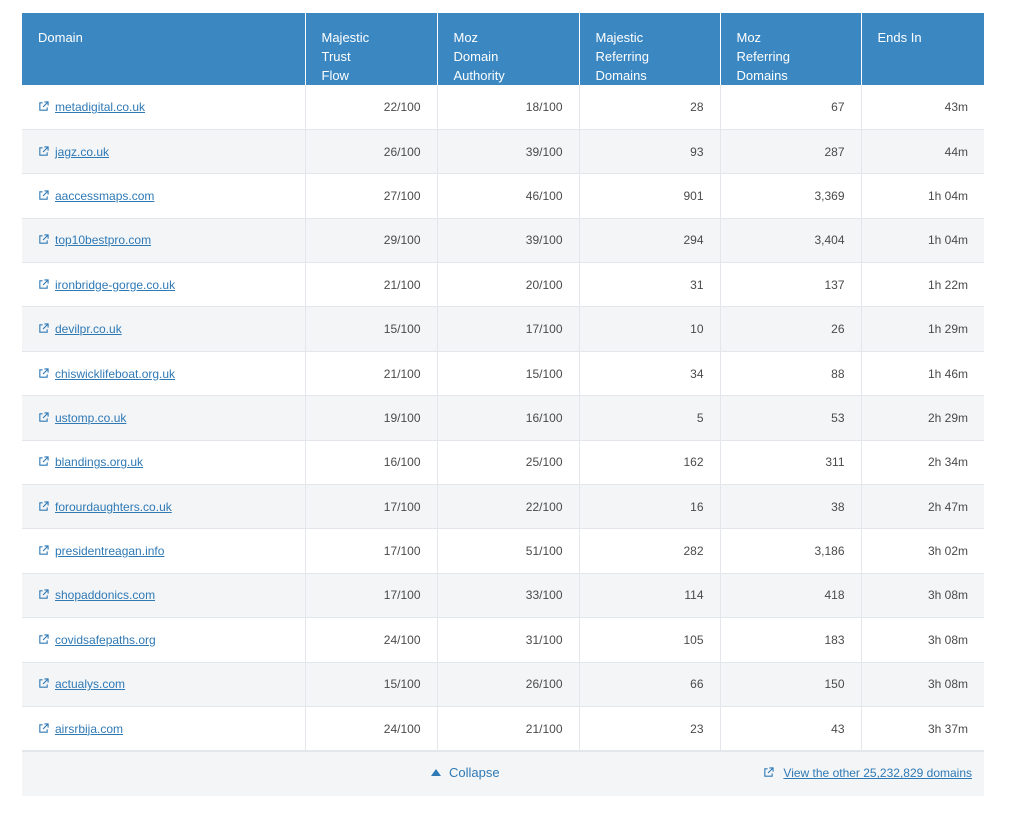  Describe the element at coordinates (335, 75) in the screenshot. I see `header-line: Flow` at that location.